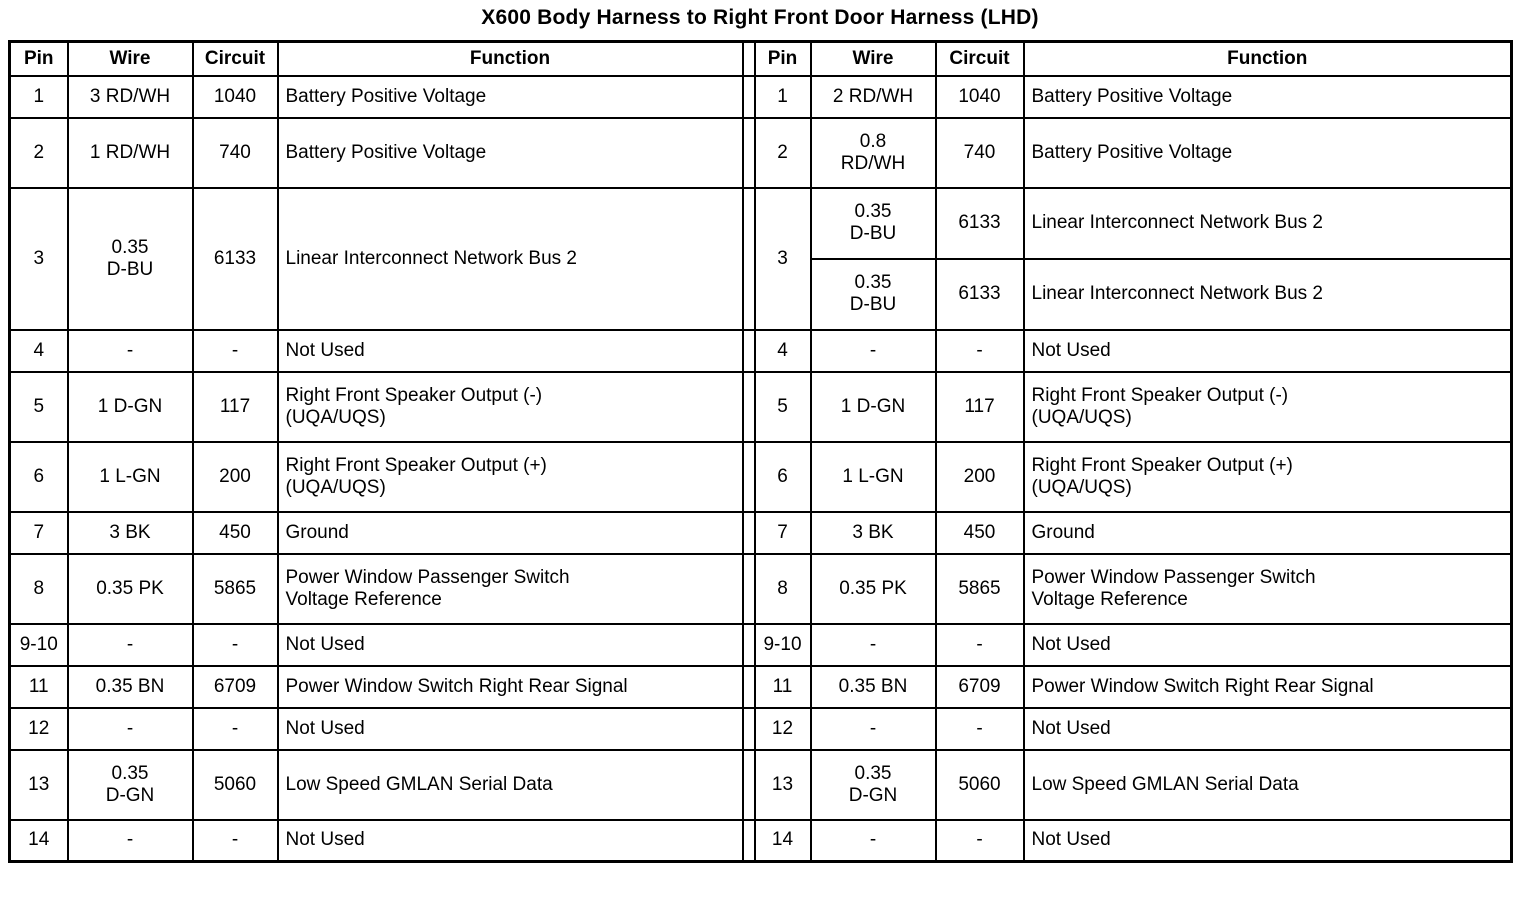 The image size is (1520, 898). Describe the element at coordinates (38, 406) in the screenshot. I see `pin-cell: 5` at that location.